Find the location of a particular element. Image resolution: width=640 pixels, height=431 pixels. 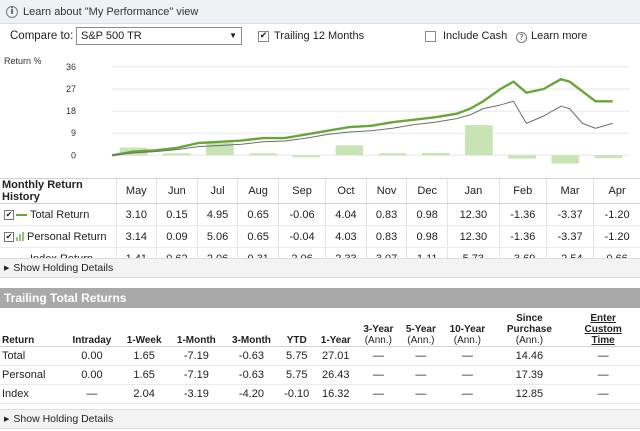

trailing-12-months-checkbox: ✔ is located at coordinates (263, 36).